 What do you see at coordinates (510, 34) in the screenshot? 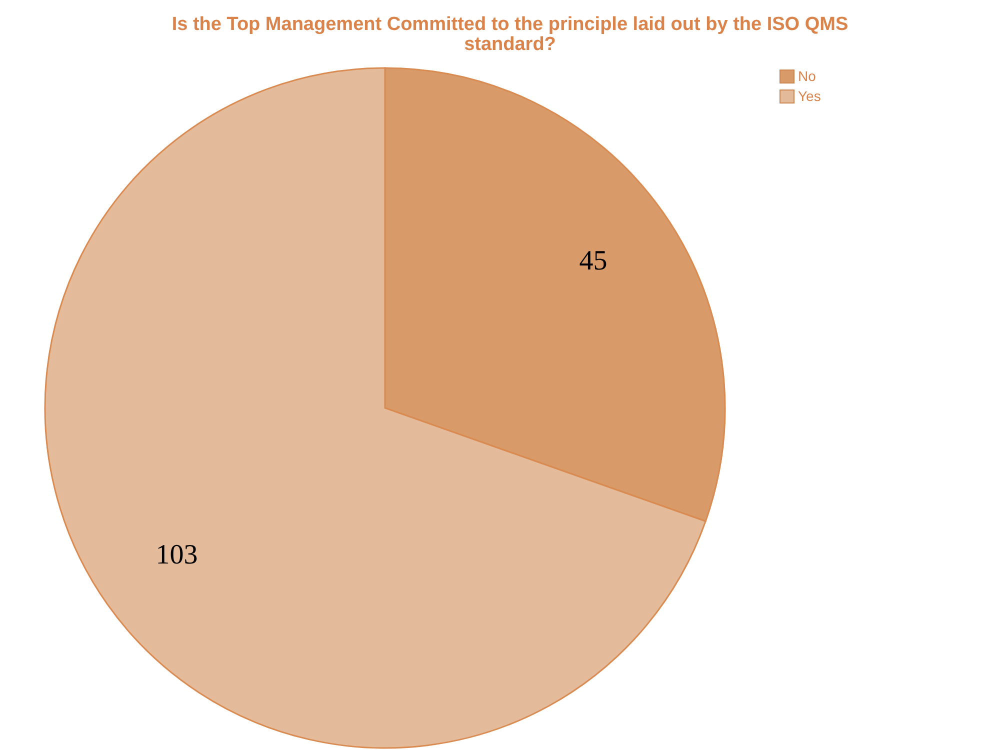
I see `chart-title: Is the Top Management Committed to the principle laid out by the ISO QMS standard?` at bounding box center [510, 34].